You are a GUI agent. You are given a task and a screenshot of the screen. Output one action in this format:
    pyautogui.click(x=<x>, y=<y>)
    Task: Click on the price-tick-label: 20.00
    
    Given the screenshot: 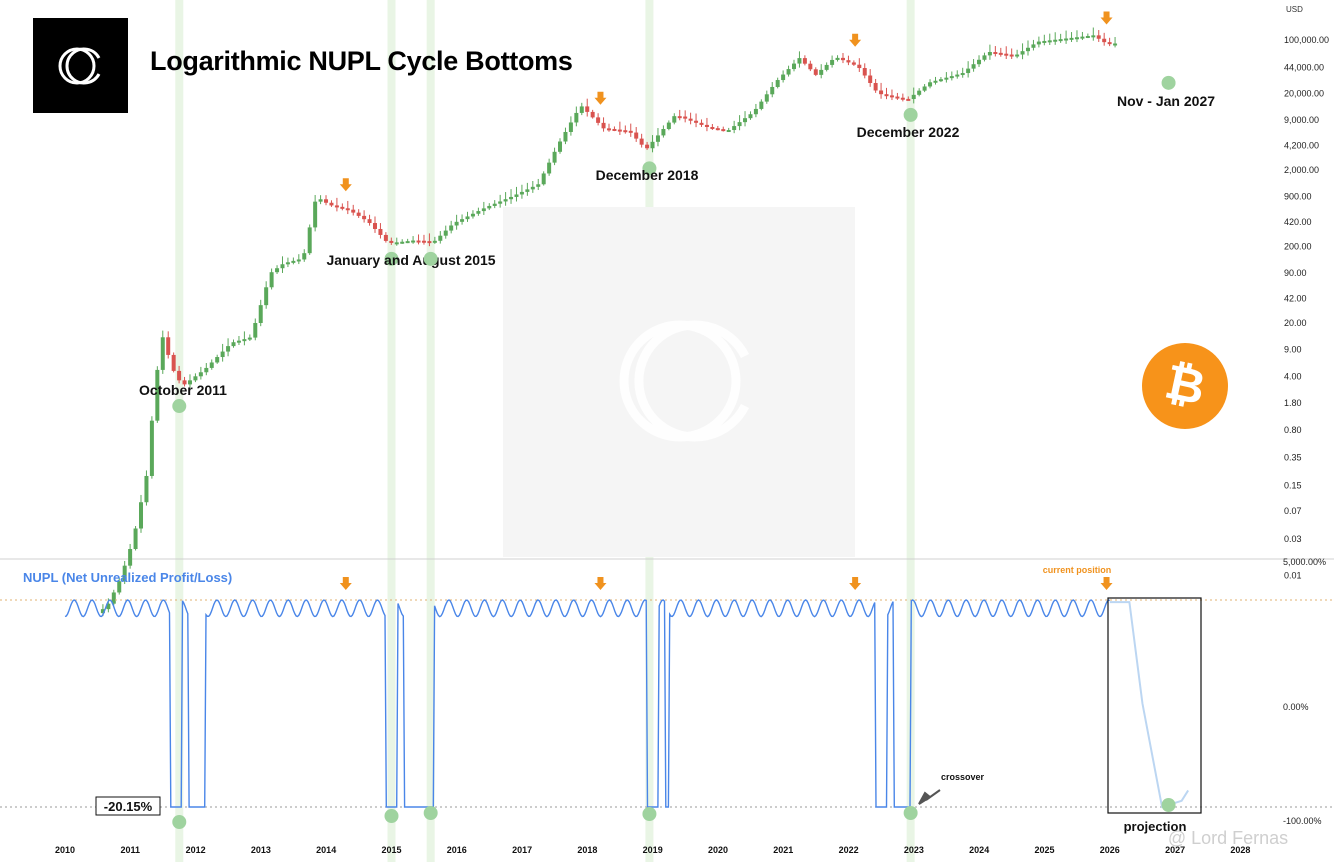 What is the action you would take?
    pyautogui.click(x=1295, y=323)
    